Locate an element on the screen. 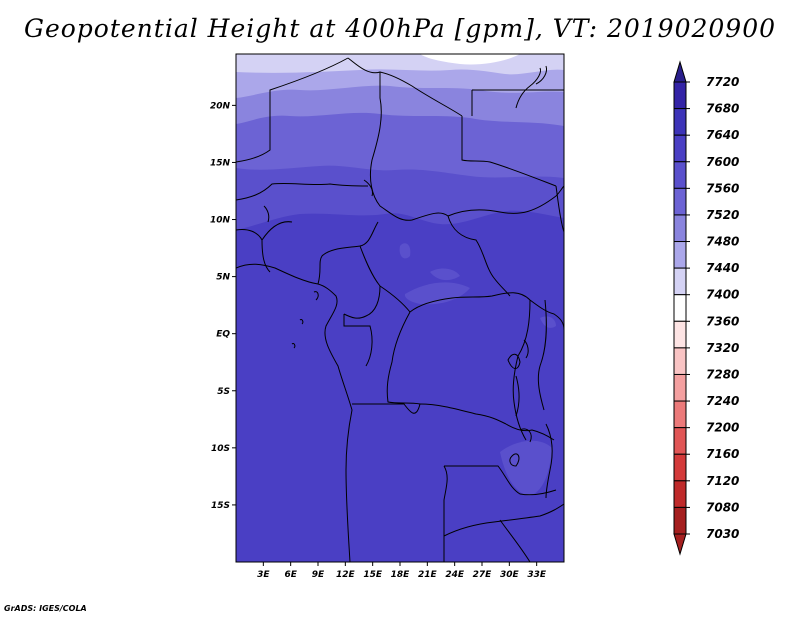 The width and height of the screenshot is (800, 618). lon-tick-label: 27E is located at coordinates (483, 575).